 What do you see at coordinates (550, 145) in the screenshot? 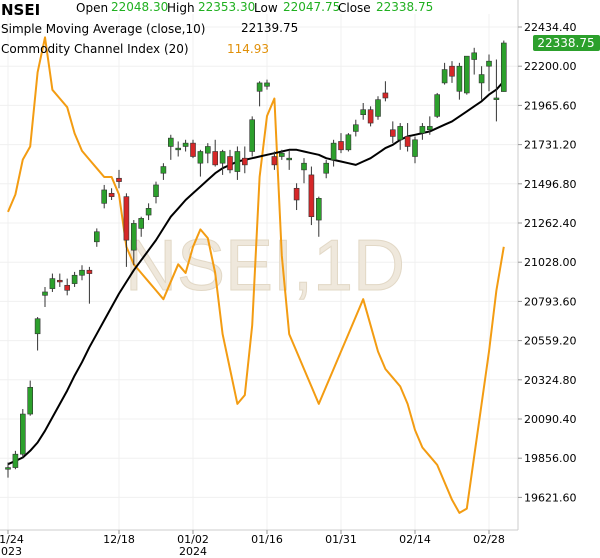
I see `y-tick-label: 21731.20` at bounding box center [550, 145].